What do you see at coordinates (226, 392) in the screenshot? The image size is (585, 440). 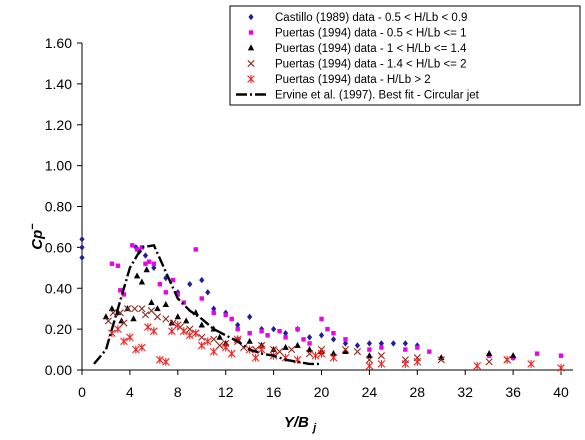 I see `x-tick-label: 12` at bounding box center [226, 392].